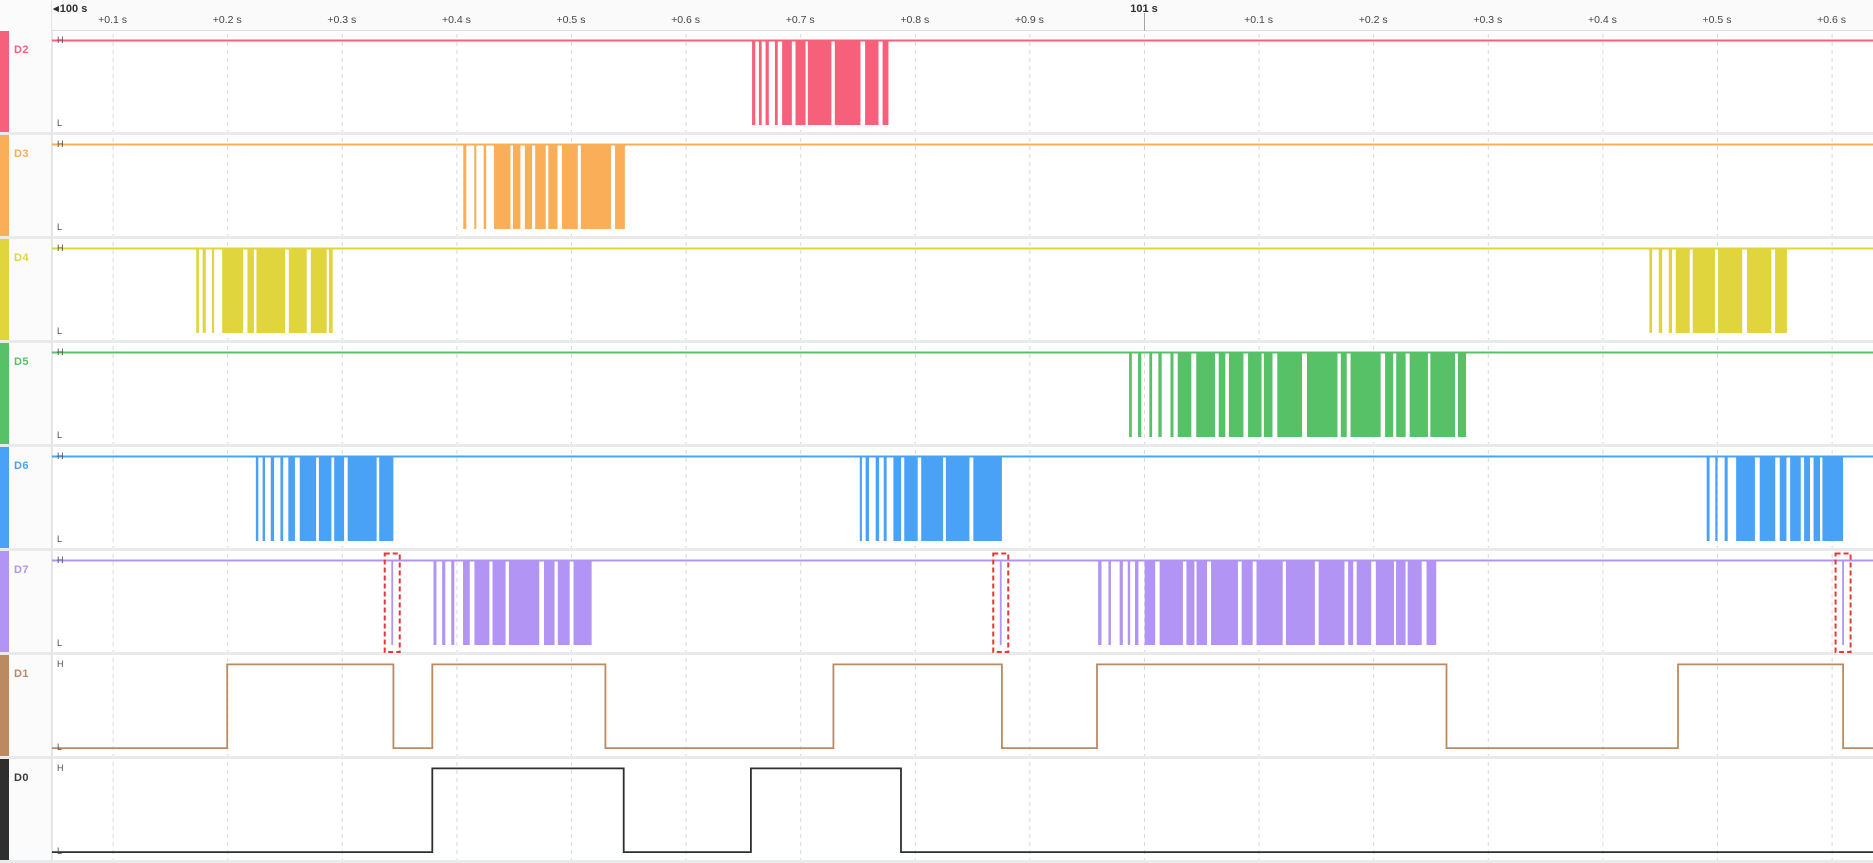 The width and height of the screenshot is (1873, 863). Describe the element at coordinates (21, 258) in the screenshot. I see `channel-label: D4` at that location.